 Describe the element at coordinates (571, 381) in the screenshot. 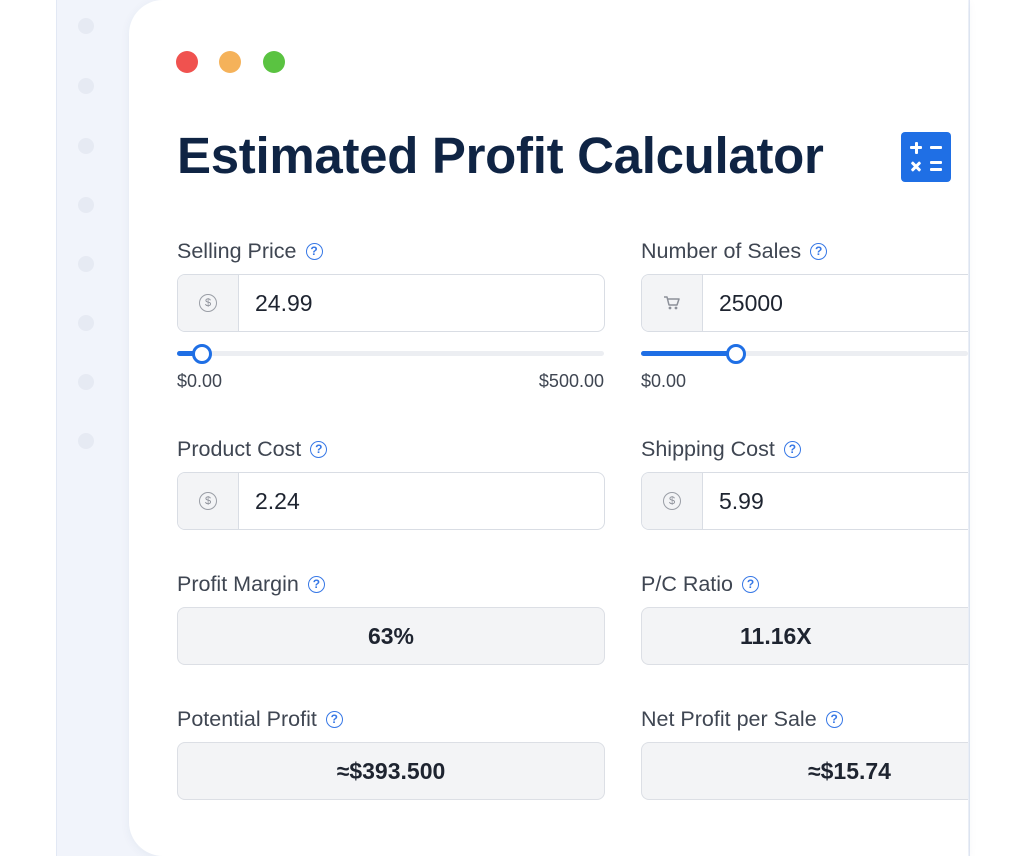

I see `slider-max-label: $500.00` at that location.